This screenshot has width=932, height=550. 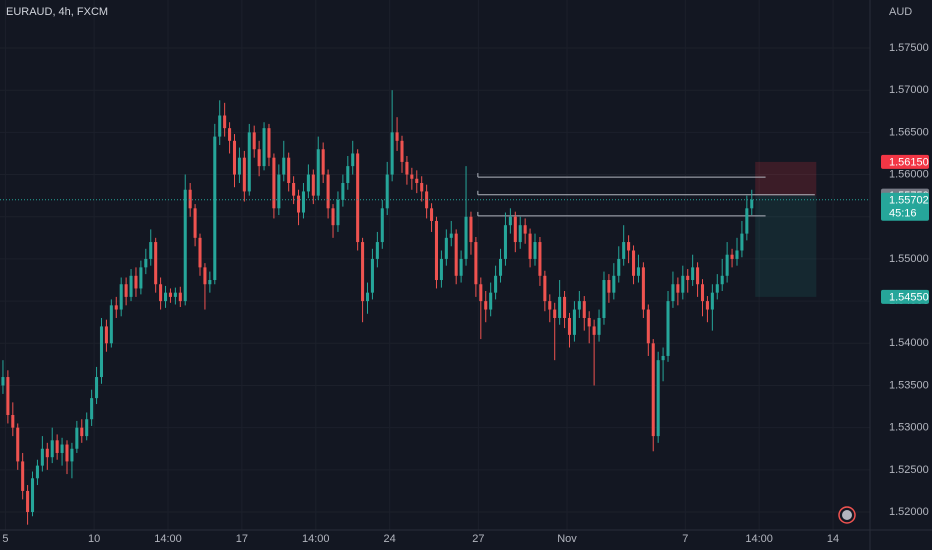 I want to click on target-zone, so click(x=786, y=246).